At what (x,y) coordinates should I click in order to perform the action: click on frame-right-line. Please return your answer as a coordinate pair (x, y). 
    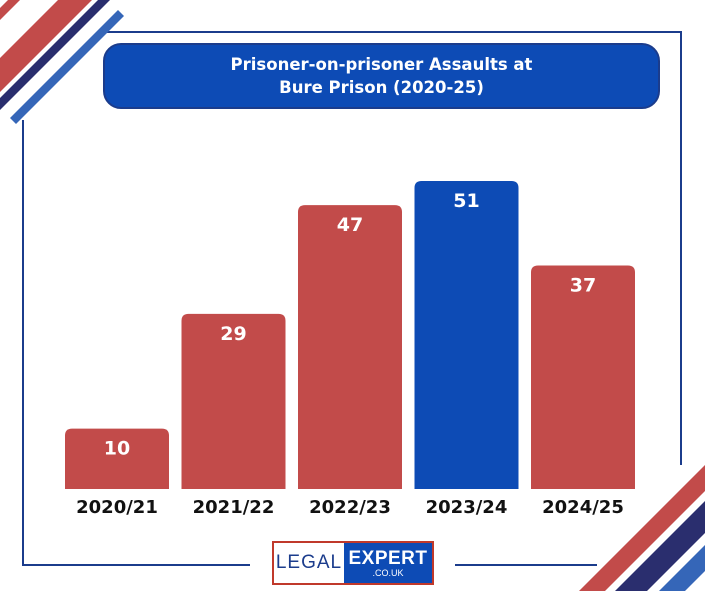
    Looking at the image, I should click on (681, 248).